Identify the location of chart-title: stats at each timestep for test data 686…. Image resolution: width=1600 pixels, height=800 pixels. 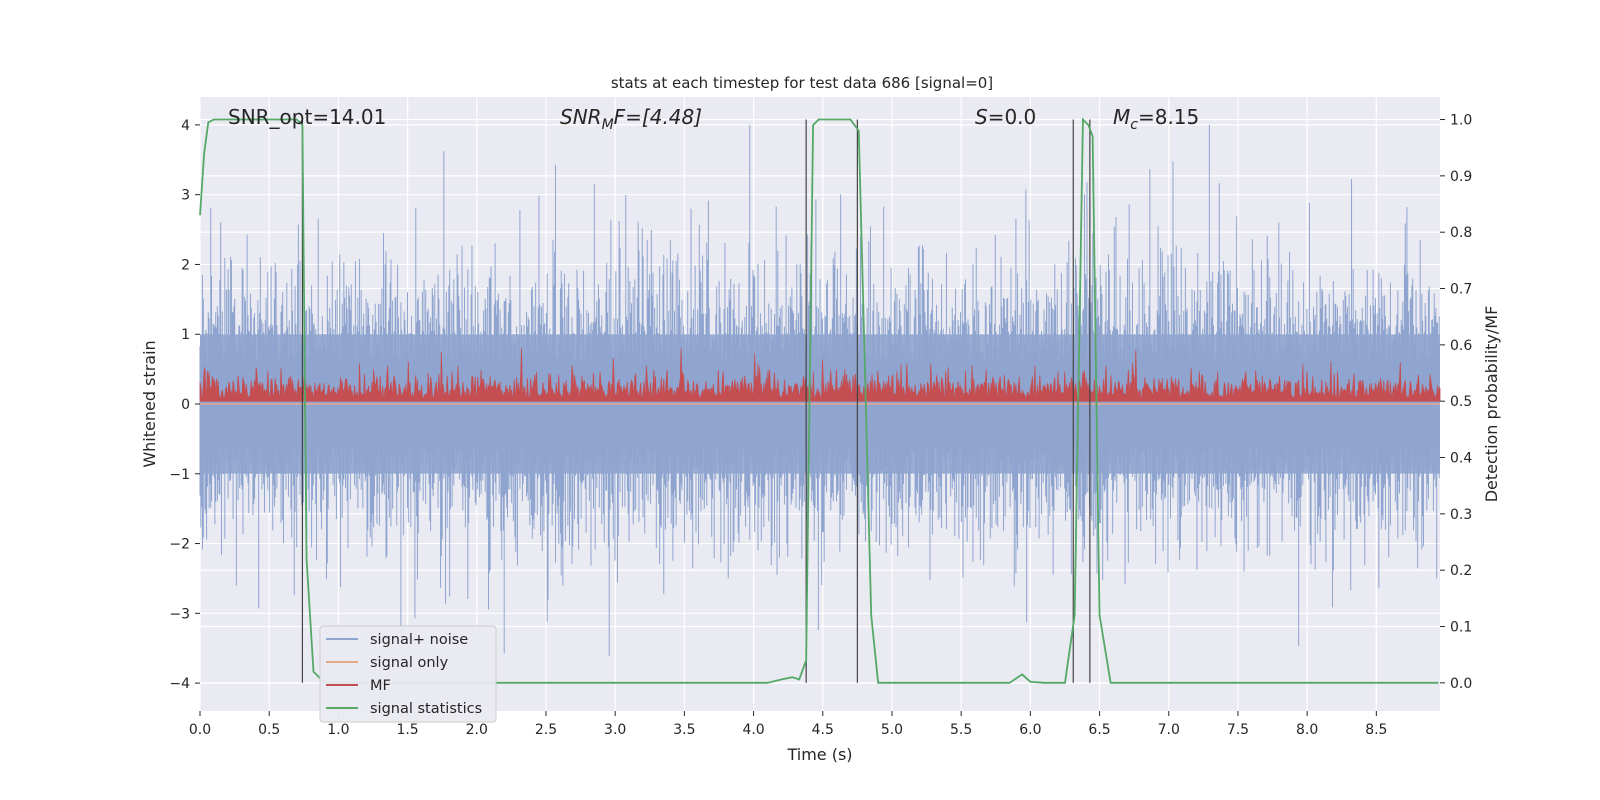
(802, 83).